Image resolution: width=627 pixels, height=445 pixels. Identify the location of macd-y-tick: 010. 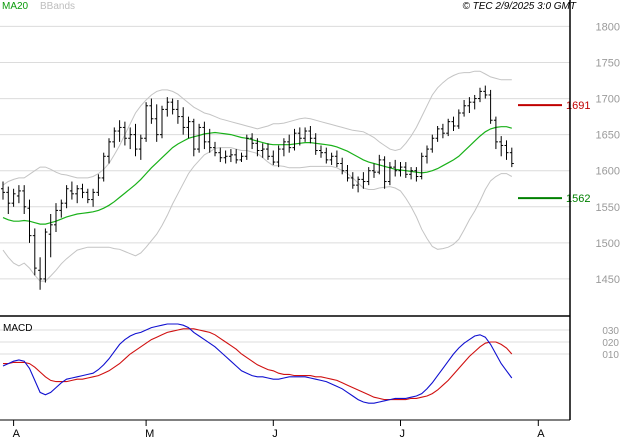
(610, 355).